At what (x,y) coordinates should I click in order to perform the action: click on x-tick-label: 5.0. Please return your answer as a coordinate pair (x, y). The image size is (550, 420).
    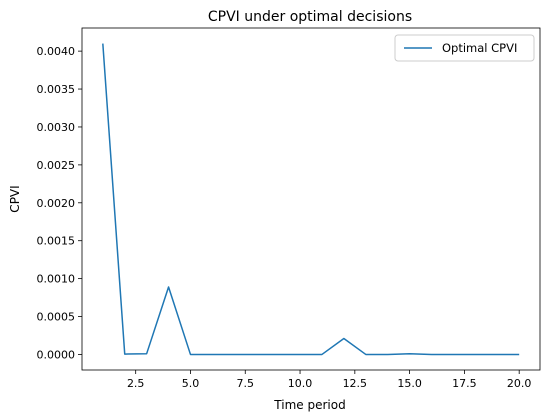
    Looking at the image, I should click on (191, 383).